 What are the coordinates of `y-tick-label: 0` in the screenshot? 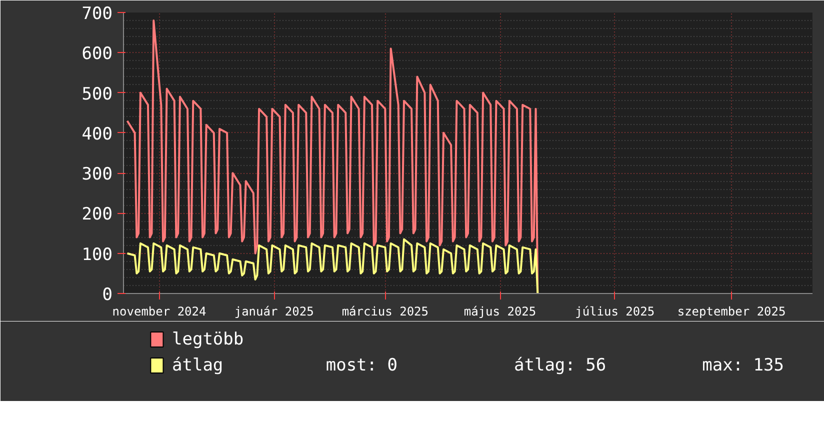 It's located at (107, 295).